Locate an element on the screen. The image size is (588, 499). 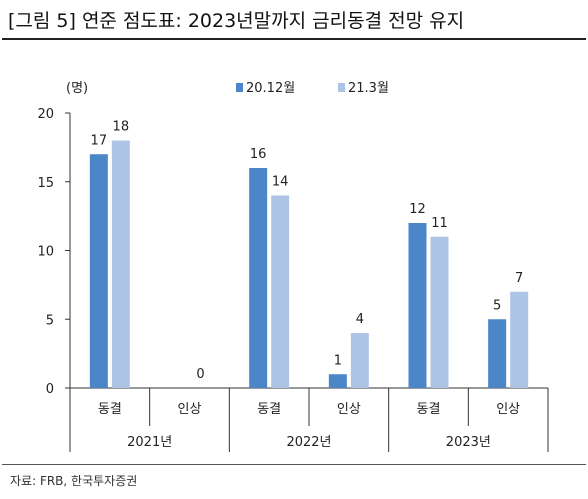
data-label: 14 is located at coordinates (280, 182).